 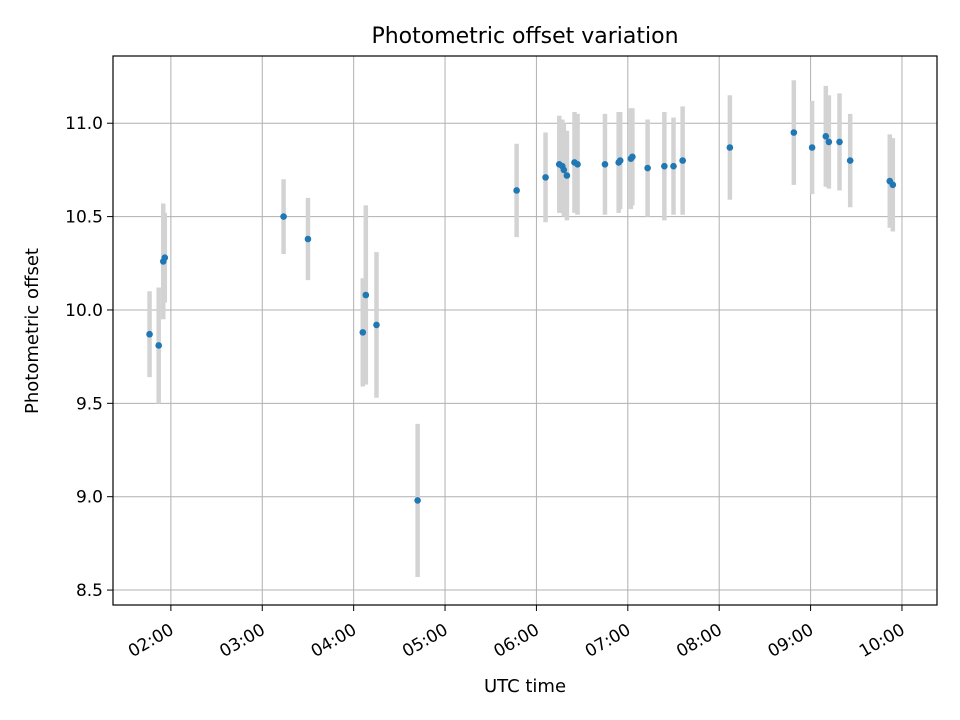 What do you see at coordinates (84, 311) in the screenshot?
I see `y-tick-label: 10.0` at bounding box center [84, 311].